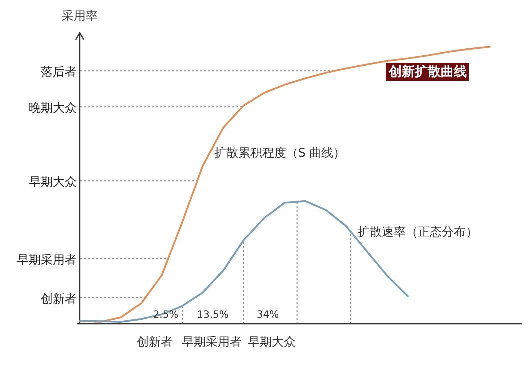  What do you see at coordinates (155, 342) in the screenshot?
I see `text: 创新者` at bounding box center [155, 342].